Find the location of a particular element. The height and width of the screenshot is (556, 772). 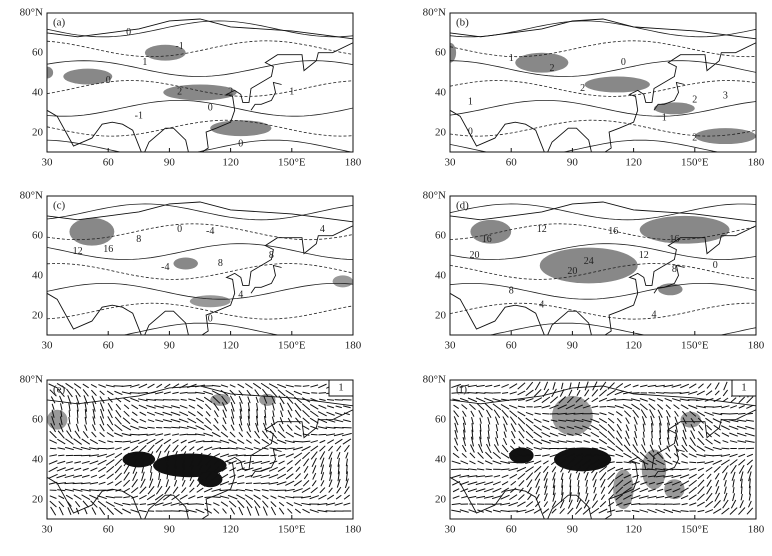

contour-label: 24 is located at coordinates (589, 261).